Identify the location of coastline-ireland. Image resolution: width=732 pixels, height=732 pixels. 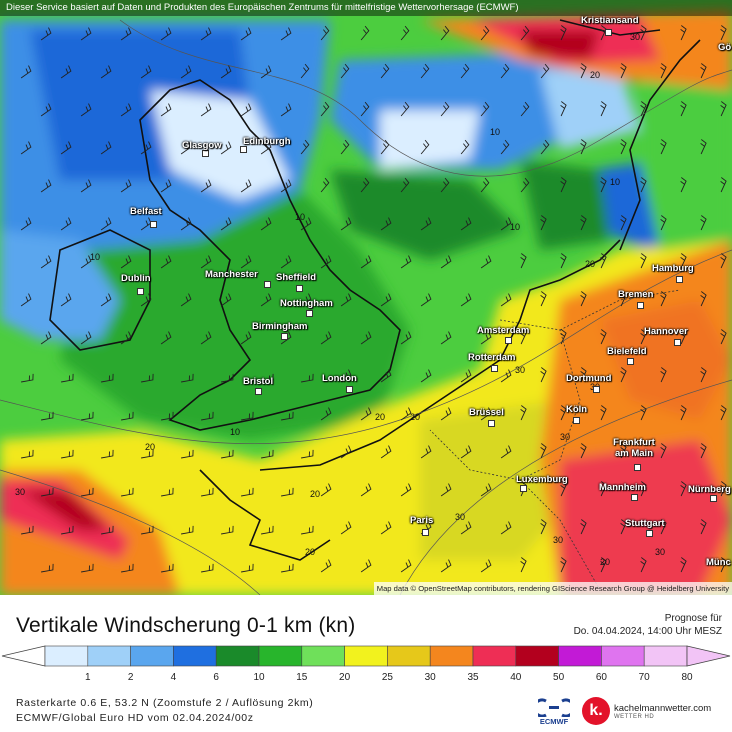
(100, 290).